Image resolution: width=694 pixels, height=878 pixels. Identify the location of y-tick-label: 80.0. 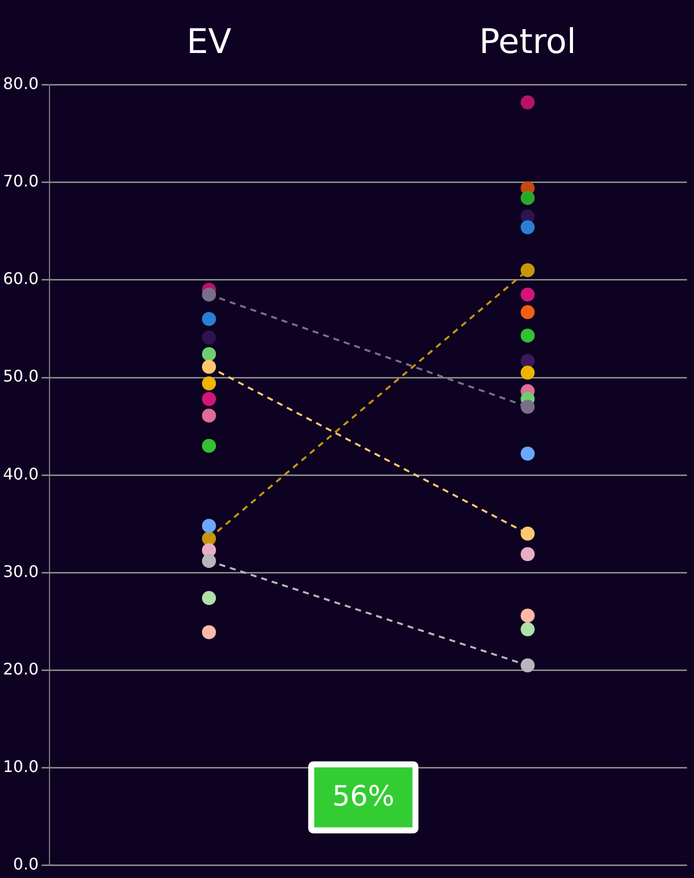
(21, 83).